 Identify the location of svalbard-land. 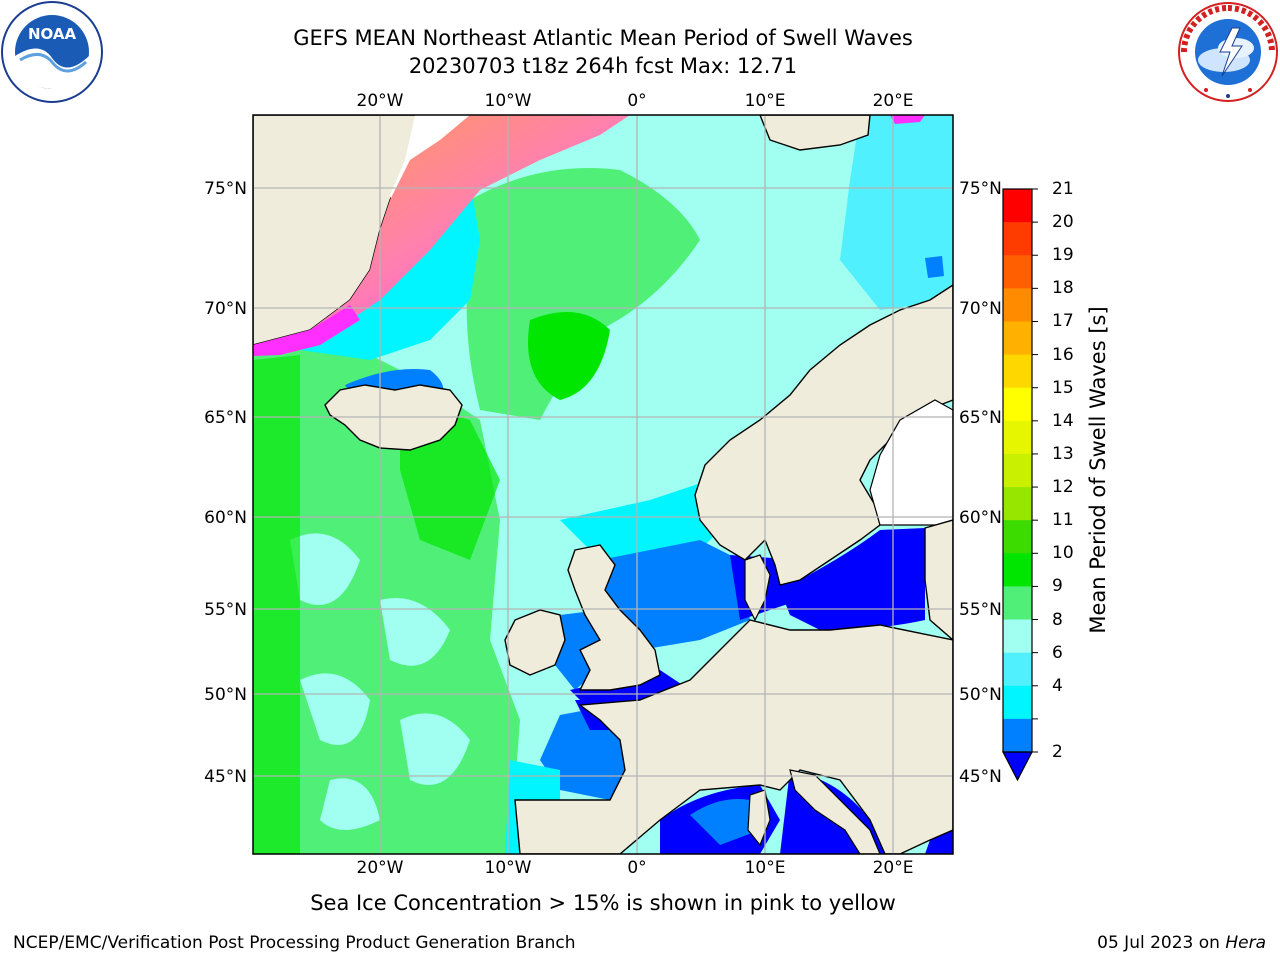
(815, 133).